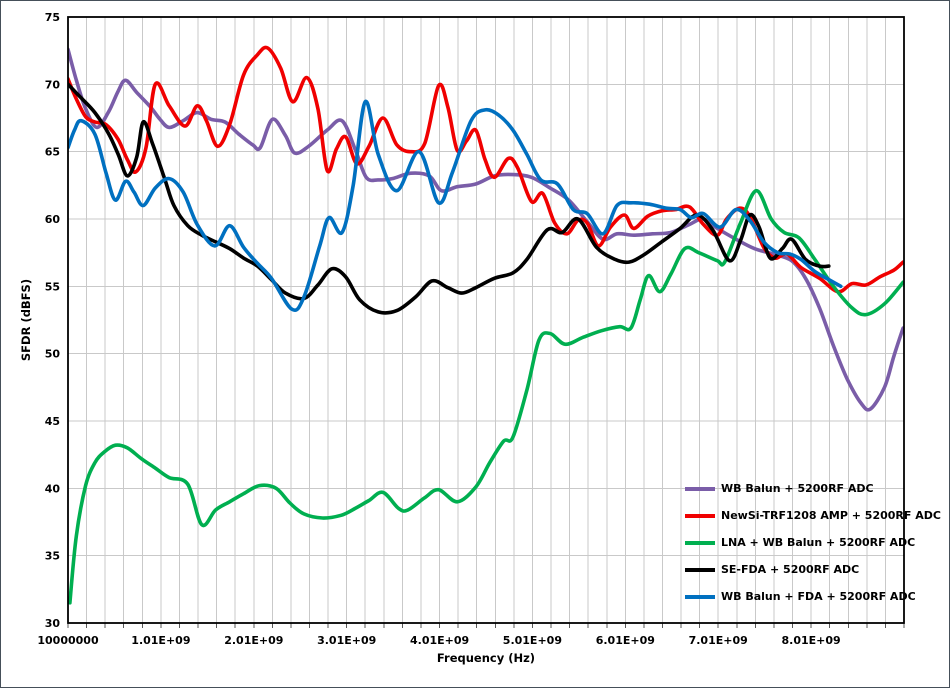 The image size is (950, 688). Describe the element at coordinates (52, 152) in the screenshot. I see `y-tick-label: 65` at that location.